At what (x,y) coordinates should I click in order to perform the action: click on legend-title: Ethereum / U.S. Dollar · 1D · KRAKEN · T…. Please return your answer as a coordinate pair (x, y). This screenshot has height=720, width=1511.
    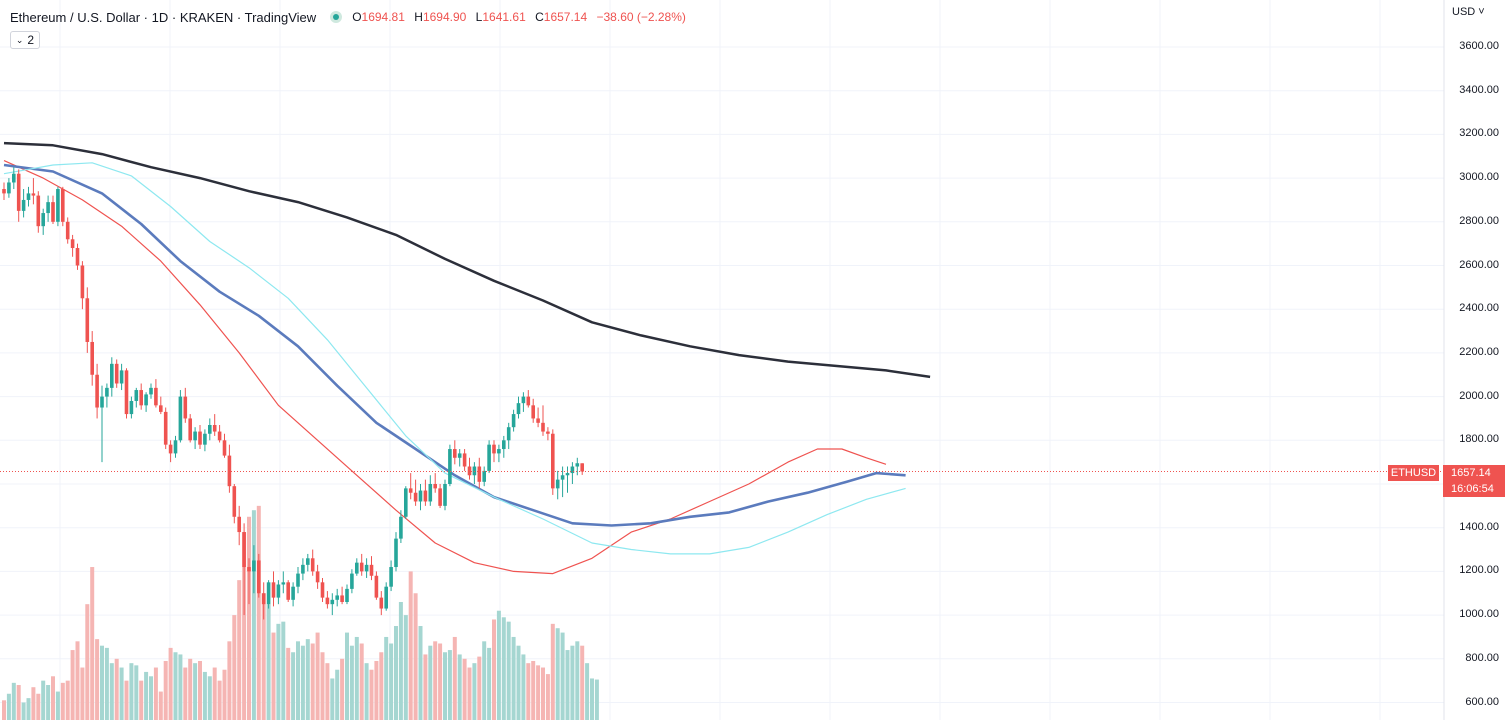
    Looking at the image, I should click on (163, 17).